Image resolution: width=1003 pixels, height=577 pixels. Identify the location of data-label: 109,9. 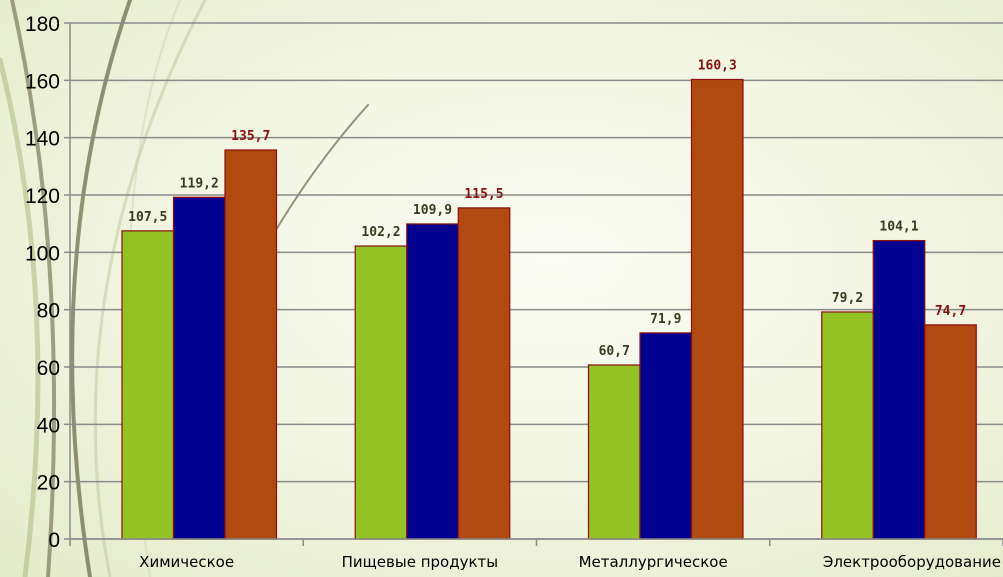
(432, 210).